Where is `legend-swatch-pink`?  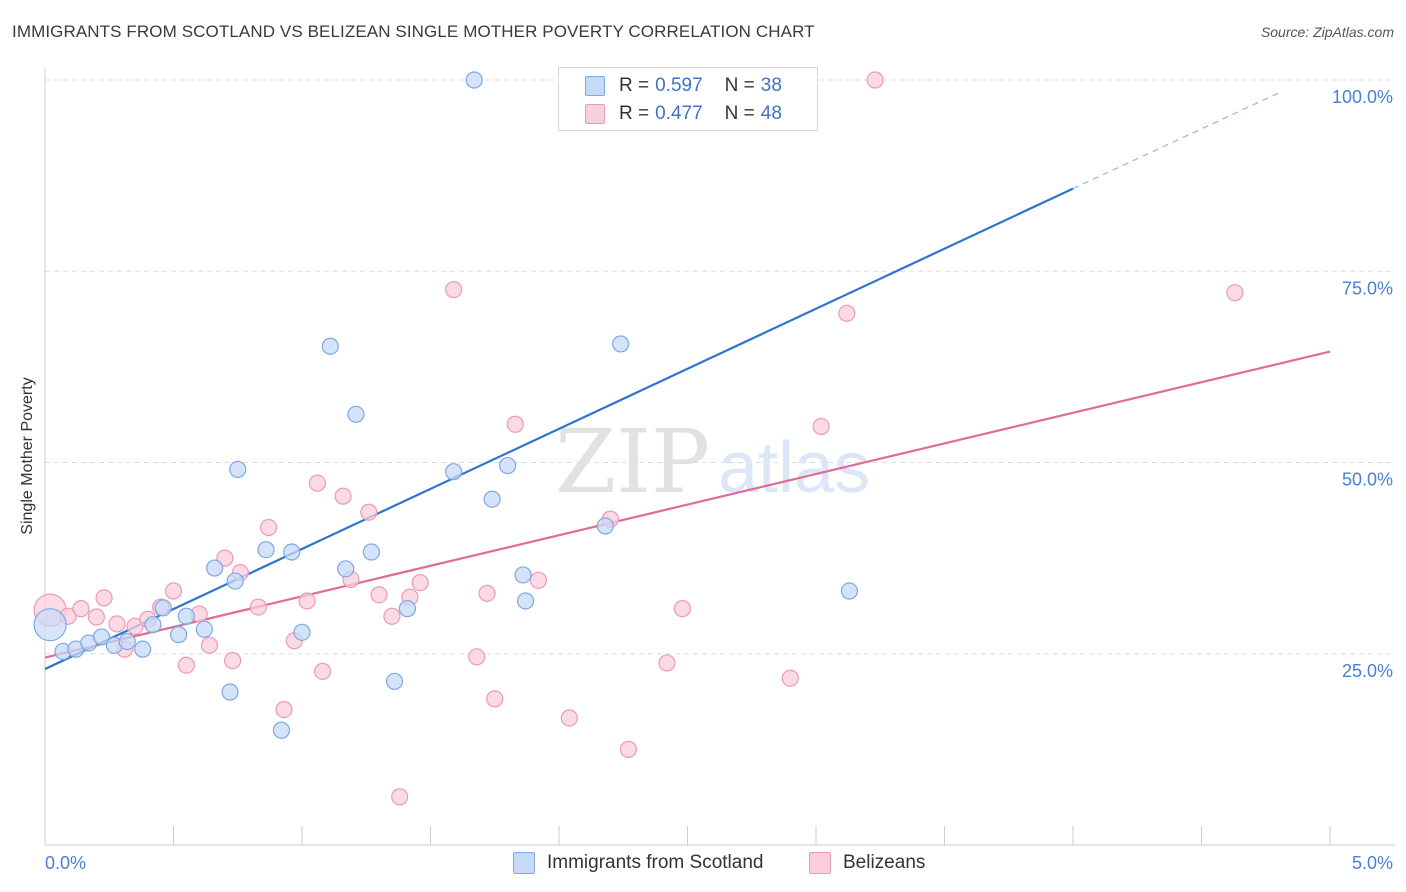
legend-swatch-pink is located at coordinates (820, 863).